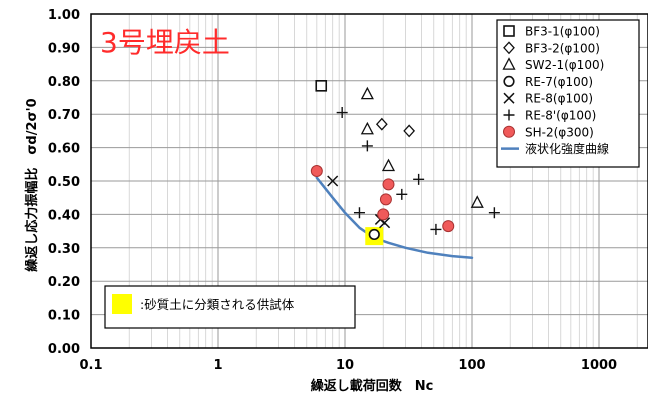 This screenshot has width=648, height=400. What do you see at coordinates (562, 48) in the screenshot?
I see `legend-label: BF3-2(φ100)` at bounding box center [562, 48].